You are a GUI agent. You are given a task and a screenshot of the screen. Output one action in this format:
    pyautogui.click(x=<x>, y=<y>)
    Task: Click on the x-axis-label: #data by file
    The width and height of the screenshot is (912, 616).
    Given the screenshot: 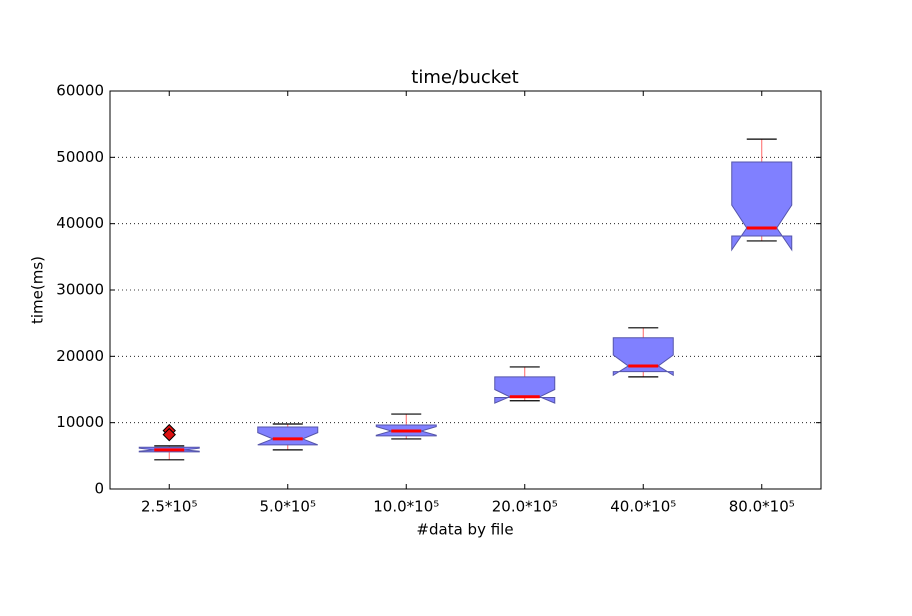 What is the action you would take?
    pyautogui.click(x=464, y=530)
    